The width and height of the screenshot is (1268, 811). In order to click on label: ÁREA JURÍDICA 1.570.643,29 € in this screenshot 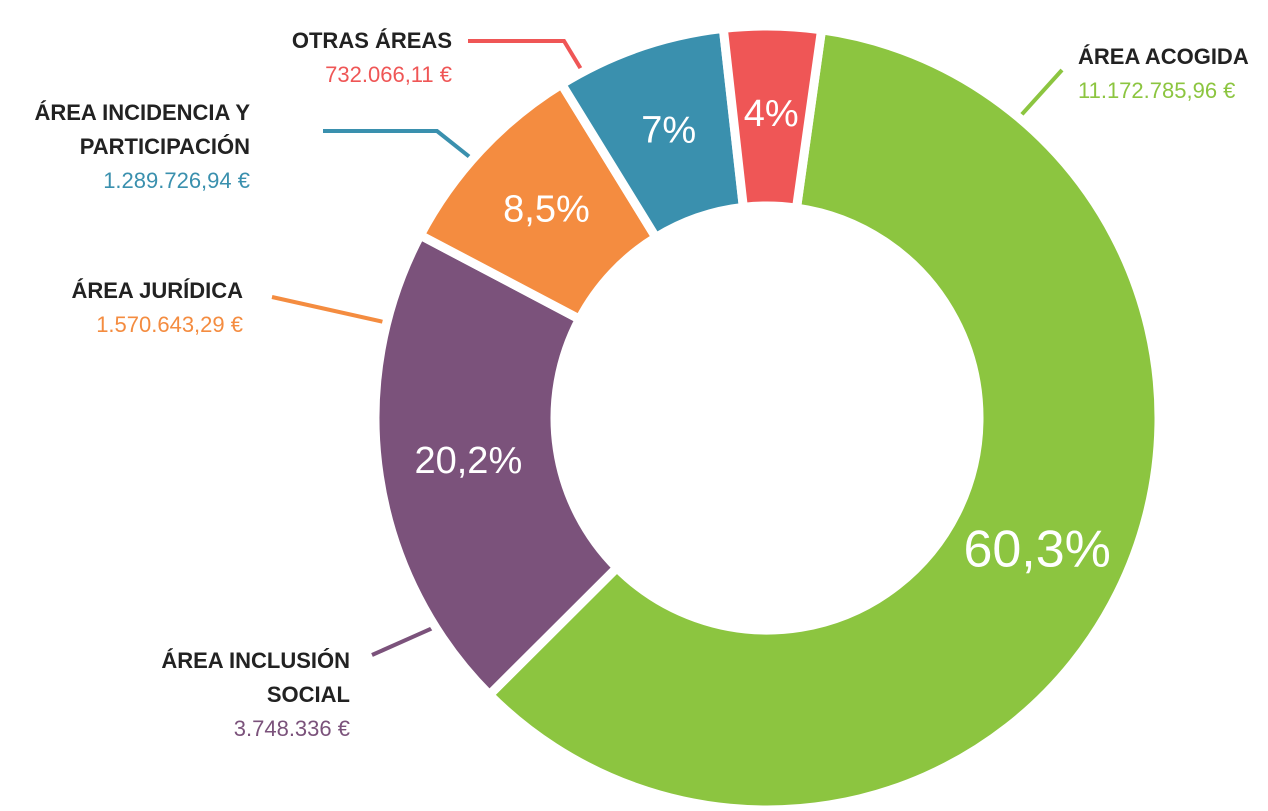, I will do `click(121, 308)`.